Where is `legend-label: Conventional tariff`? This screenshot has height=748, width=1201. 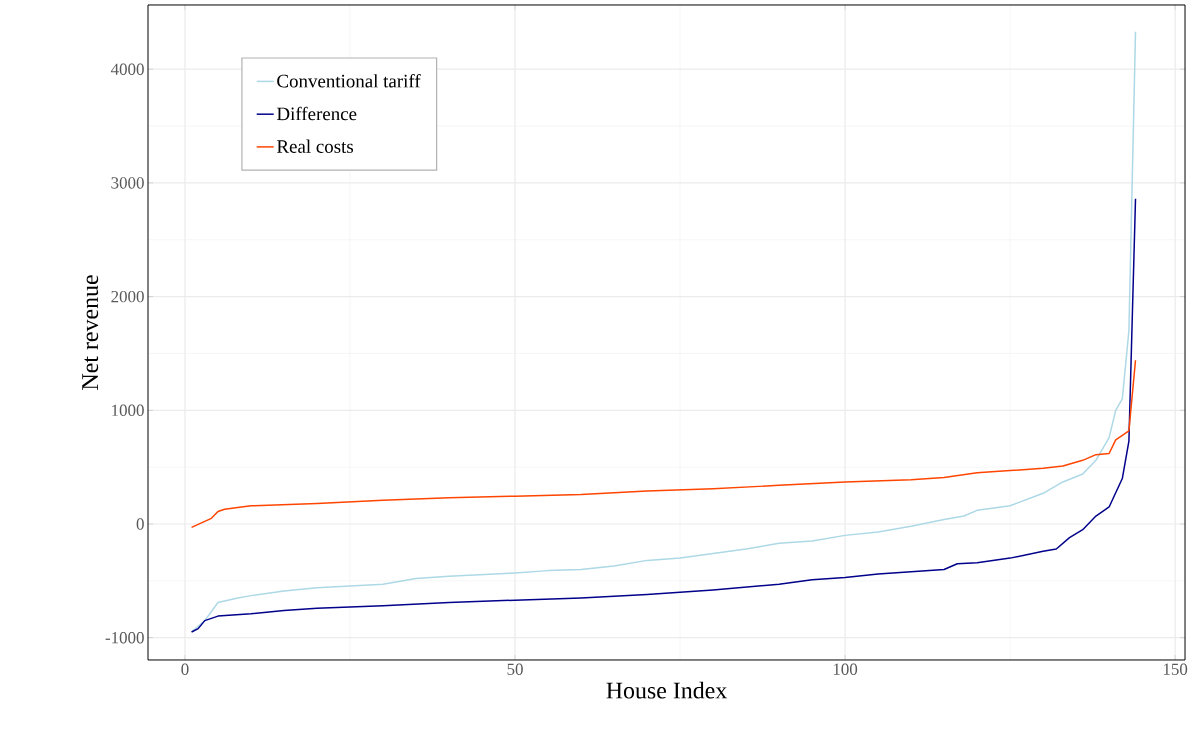 legend-label: Conventional tariff is located at coordinates (349, 80).